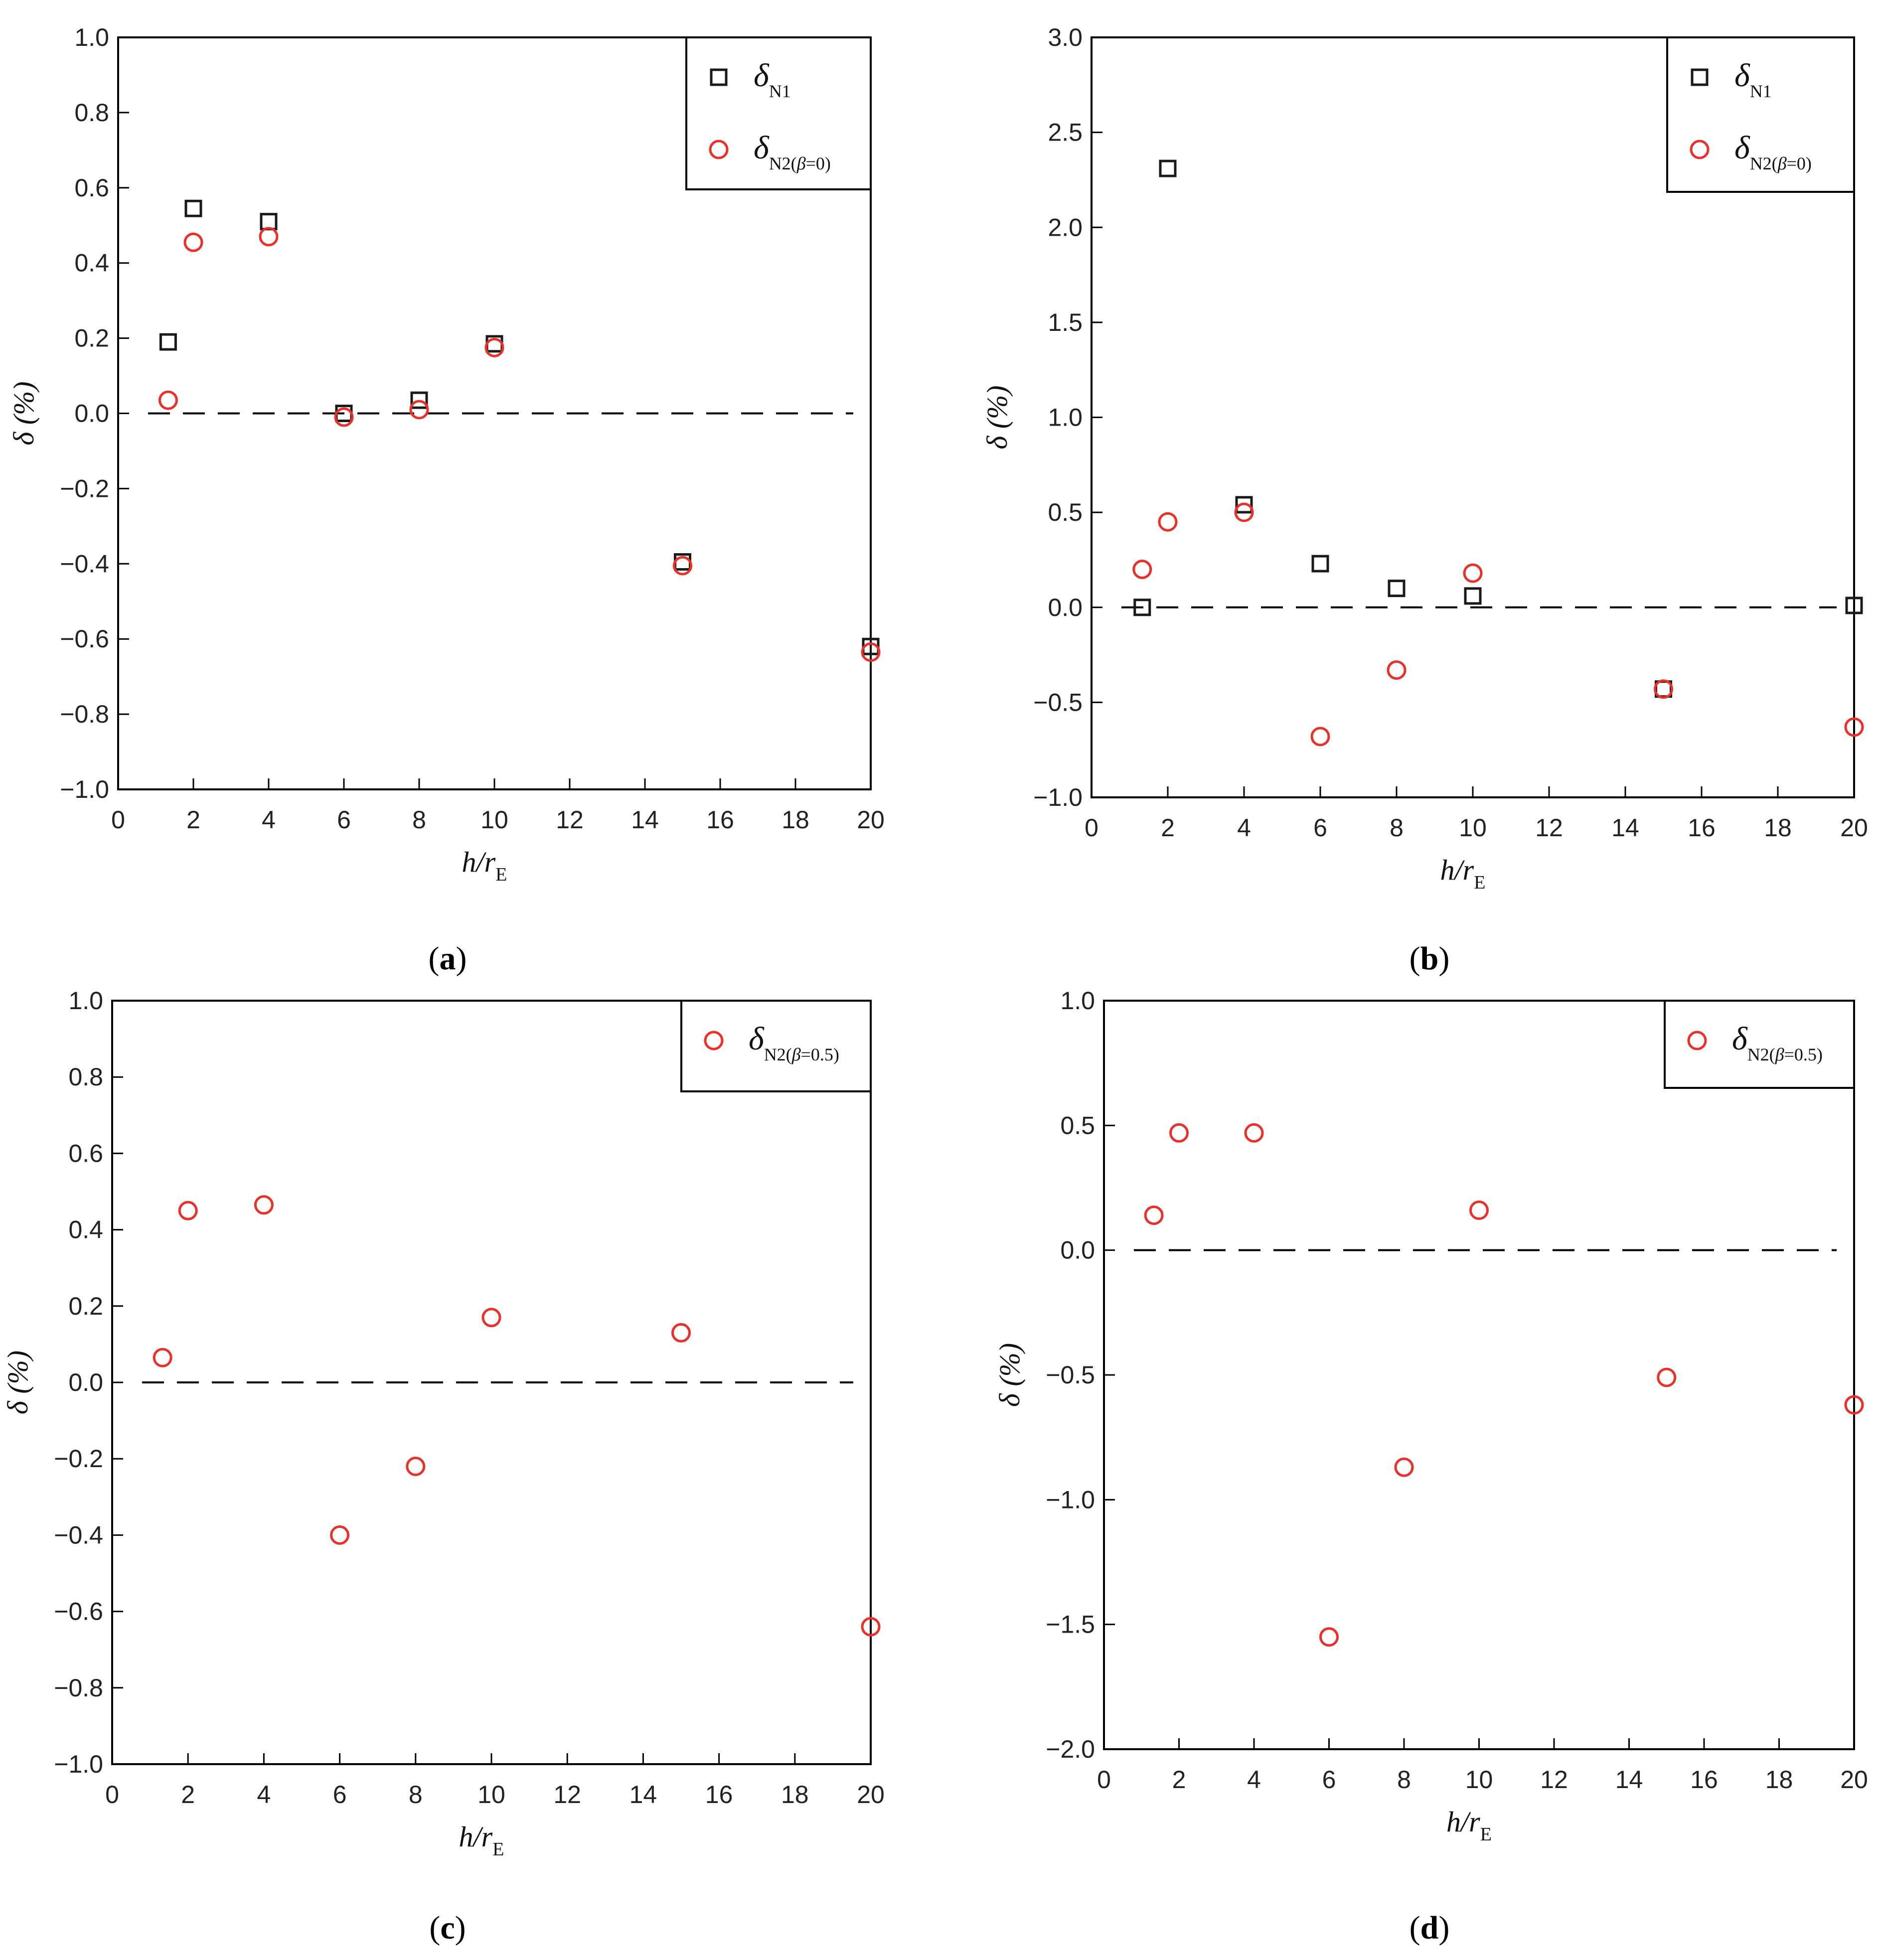  I want to click on y-tick-label: 2.0, so click(1065, 227).